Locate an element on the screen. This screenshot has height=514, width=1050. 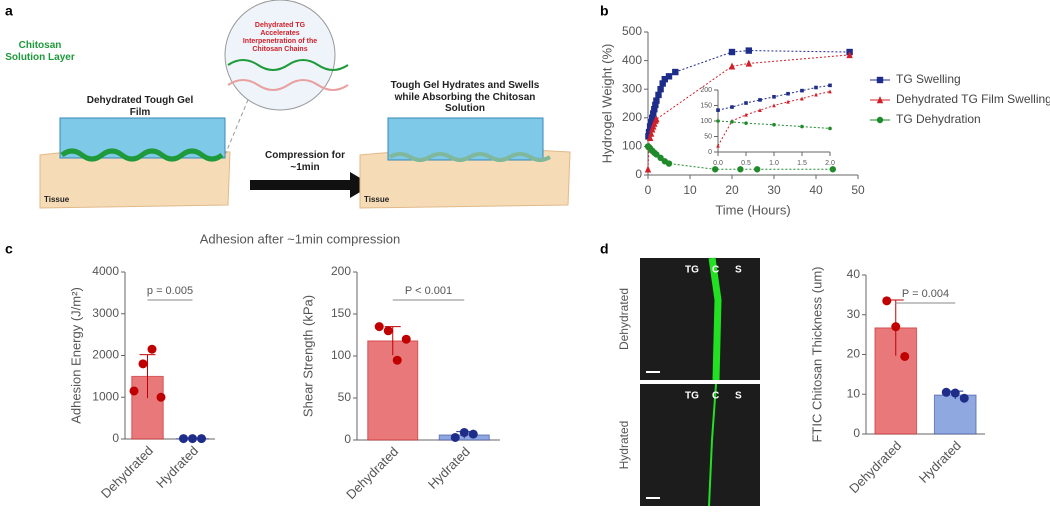
panel-label: d is located at coordinates (604, 249).